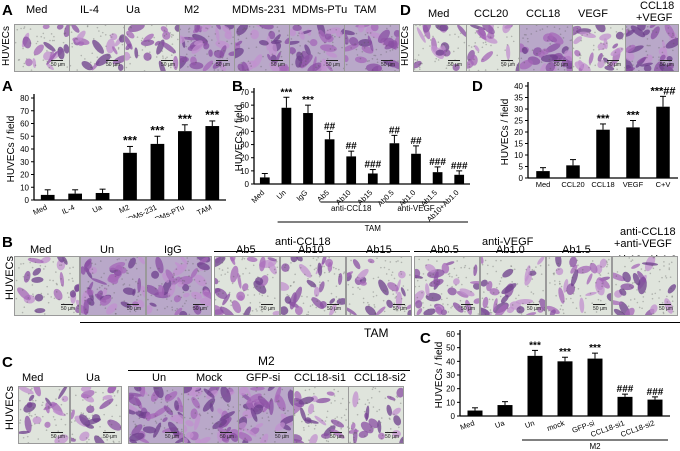  Describe the element at coordinates (654, 18) in the screenshot. I see `photo-label-ccl18-vegf-line2: +VEGF` at that location.